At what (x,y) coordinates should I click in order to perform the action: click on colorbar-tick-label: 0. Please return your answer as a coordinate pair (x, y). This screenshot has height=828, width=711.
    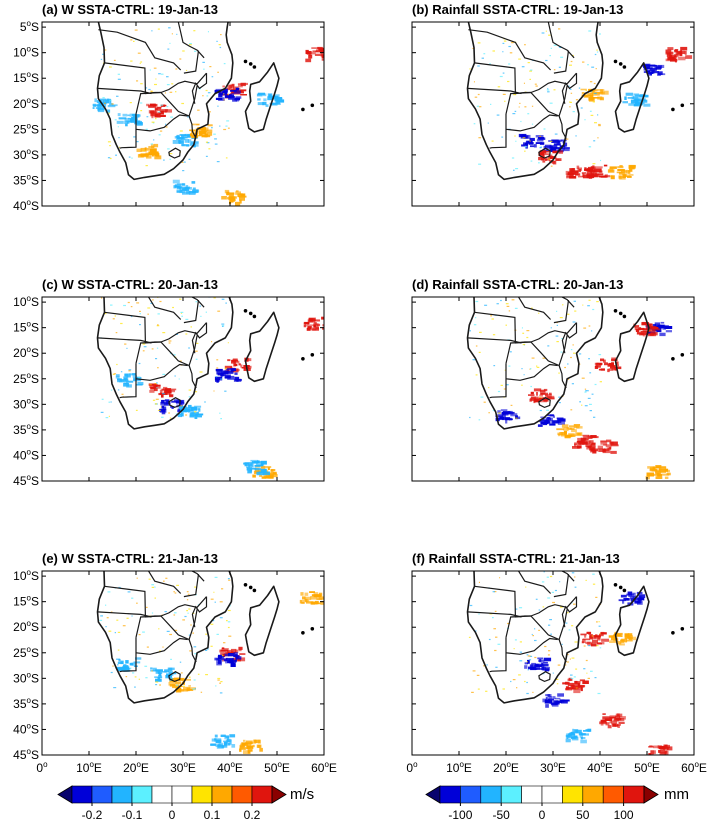
    Looking at the image, I should click on (542, 815).